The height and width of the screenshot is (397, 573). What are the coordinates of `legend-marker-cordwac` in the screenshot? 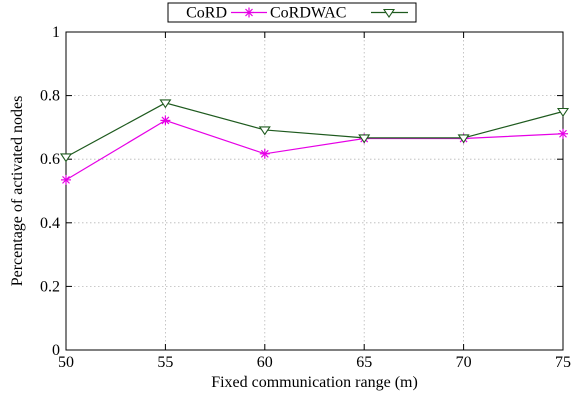 It's located at (389, 13).